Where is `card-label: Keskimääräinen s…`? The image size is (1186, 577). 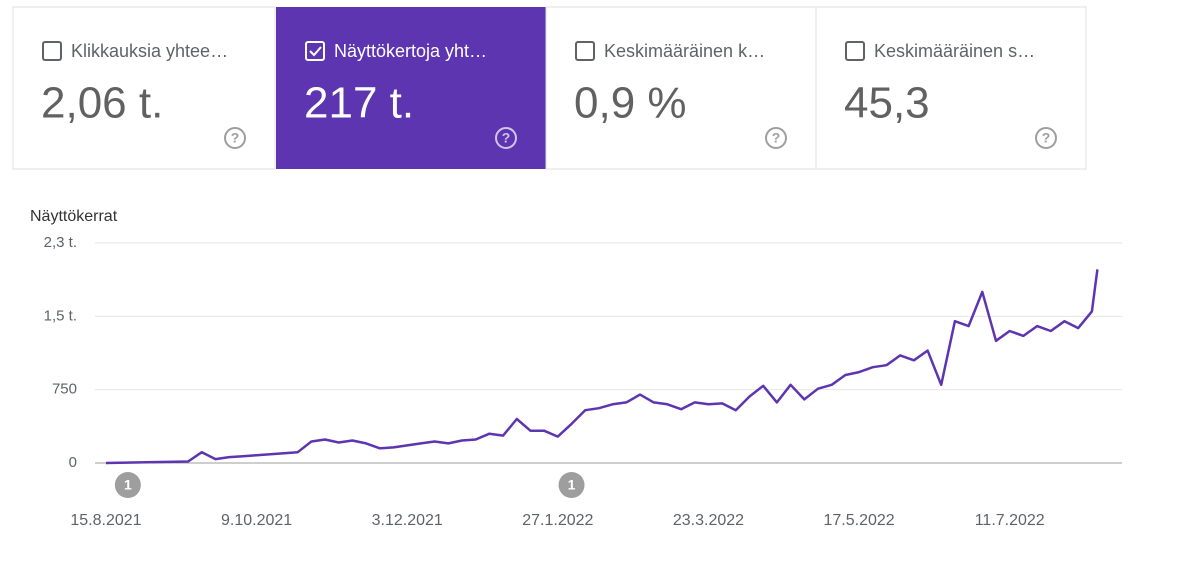
card-label: Keskimääräinen s… is located at coordinates (954, 51).